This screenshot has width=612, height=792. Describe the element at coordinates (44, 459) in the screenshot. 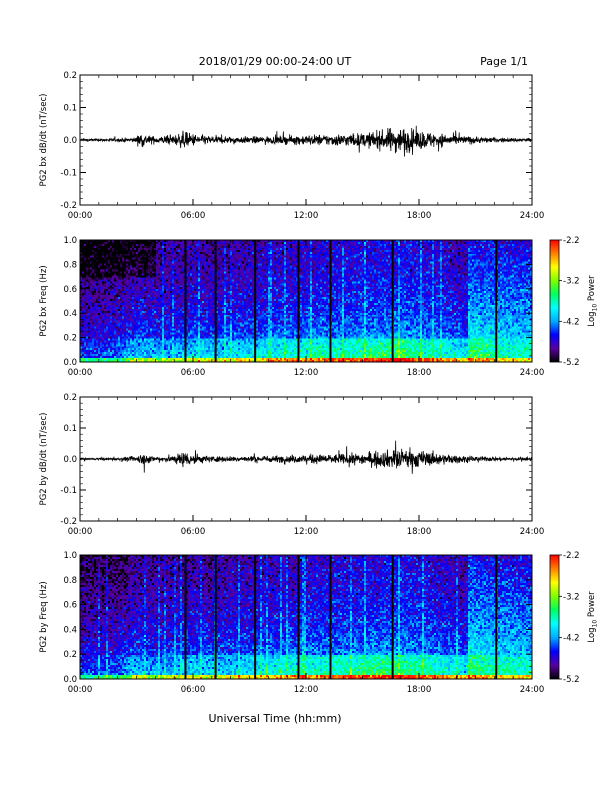

I see `y-axis-label: PG2 by dB/dt (nT/sec)` at that location.